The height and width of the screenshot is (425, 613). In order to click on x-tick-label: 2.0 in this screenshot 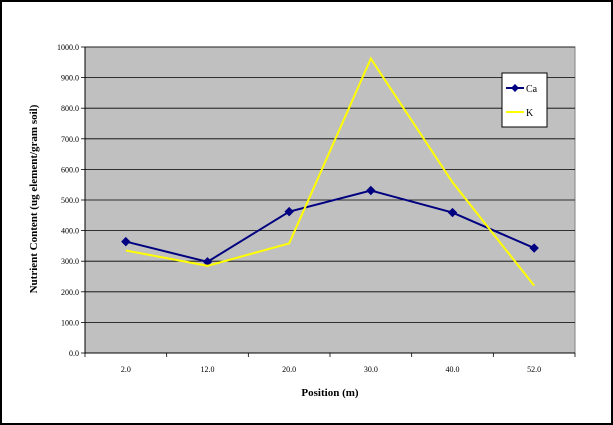, I will do `click(126, 369)`.